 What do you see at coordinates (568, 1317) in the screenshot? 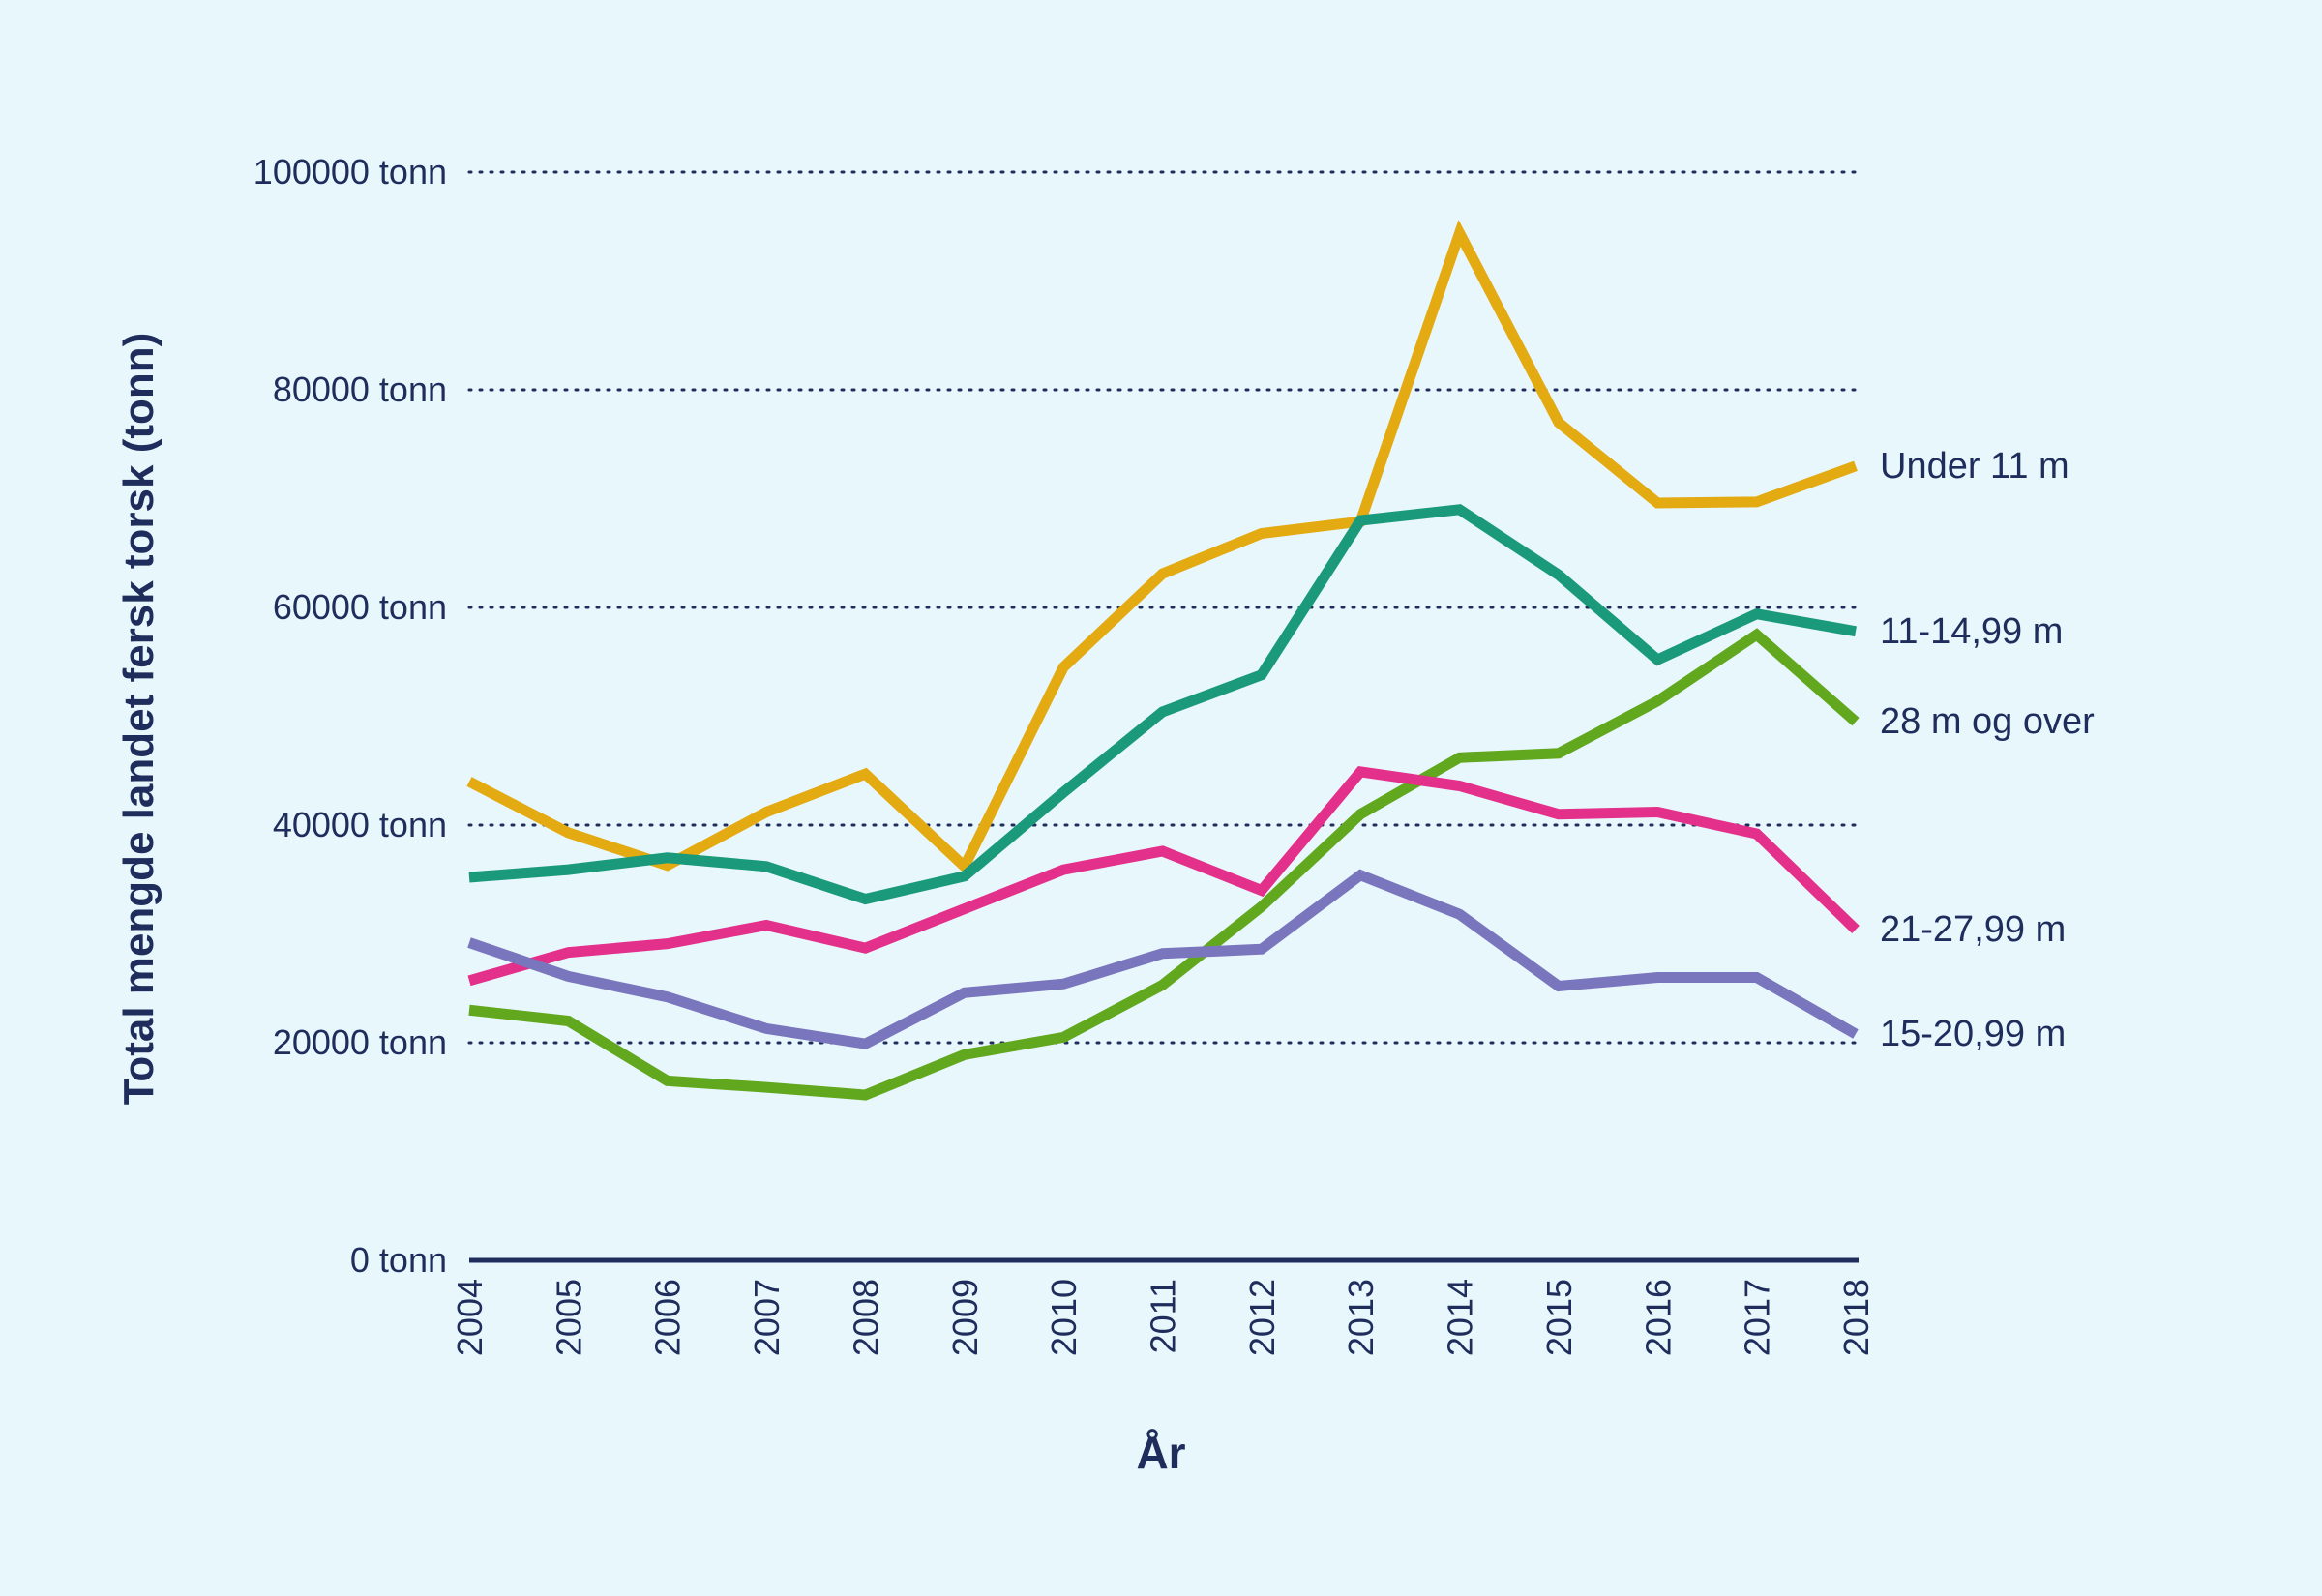
I see `x-tick-label: 2005` at bounding box center [568, 1317].